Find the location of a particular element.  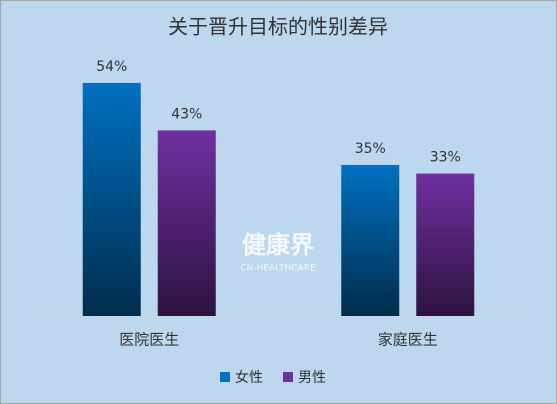

legend-label: 女性 is located at coordinates (249, 377).